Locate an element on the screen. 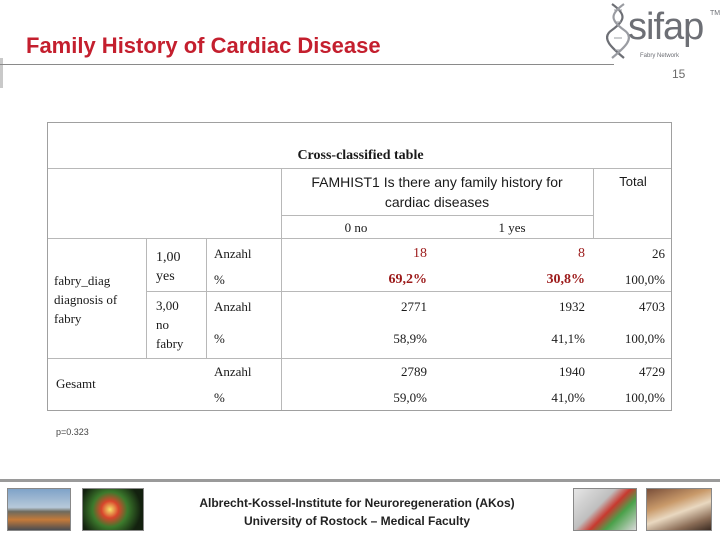  group1-label-line2: yes is located at coordinates (165, 276).